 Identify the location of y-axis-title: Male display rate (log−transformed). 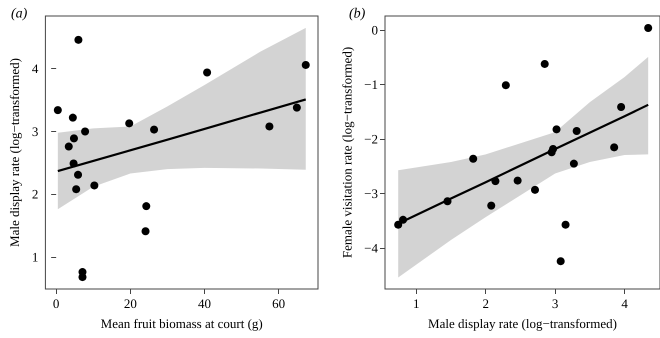
(14, 152).